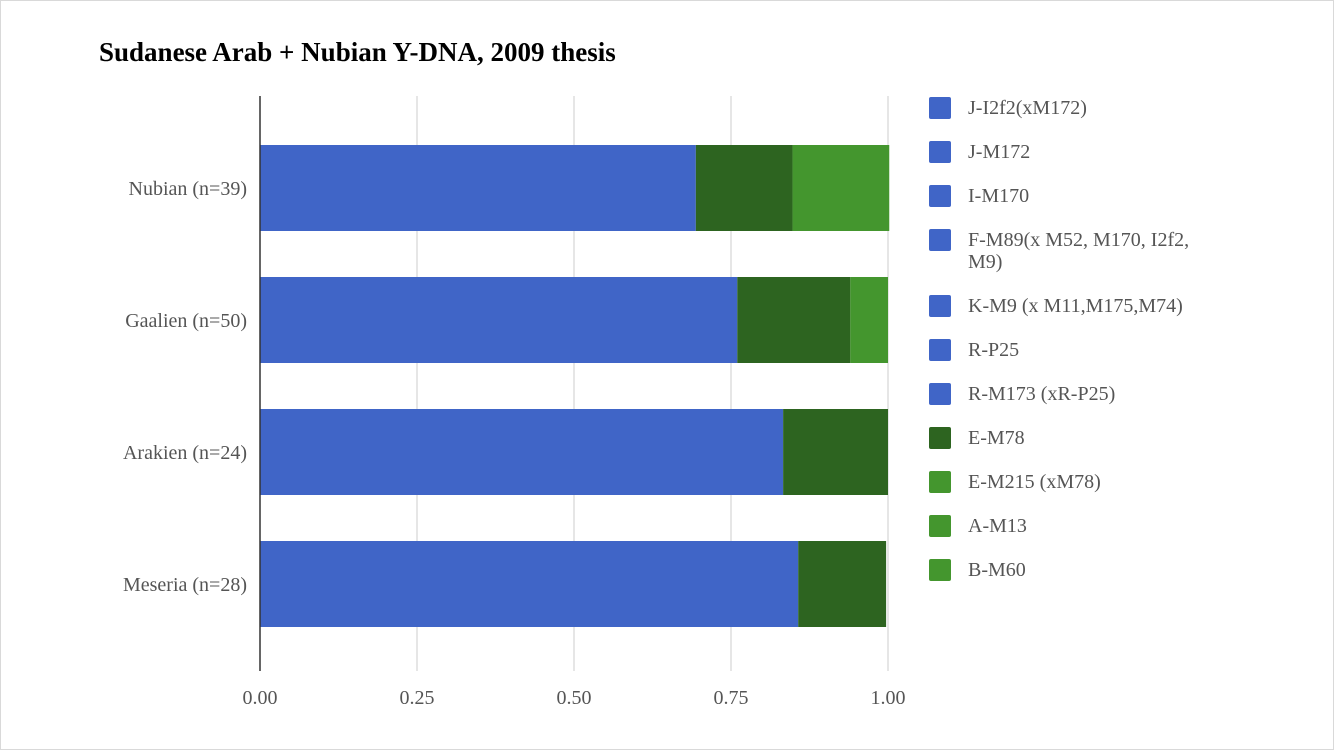 This screenshot has width=1334, height=751. I want to click on legend-item: E-M215 (xM78), so click(1063, 482).